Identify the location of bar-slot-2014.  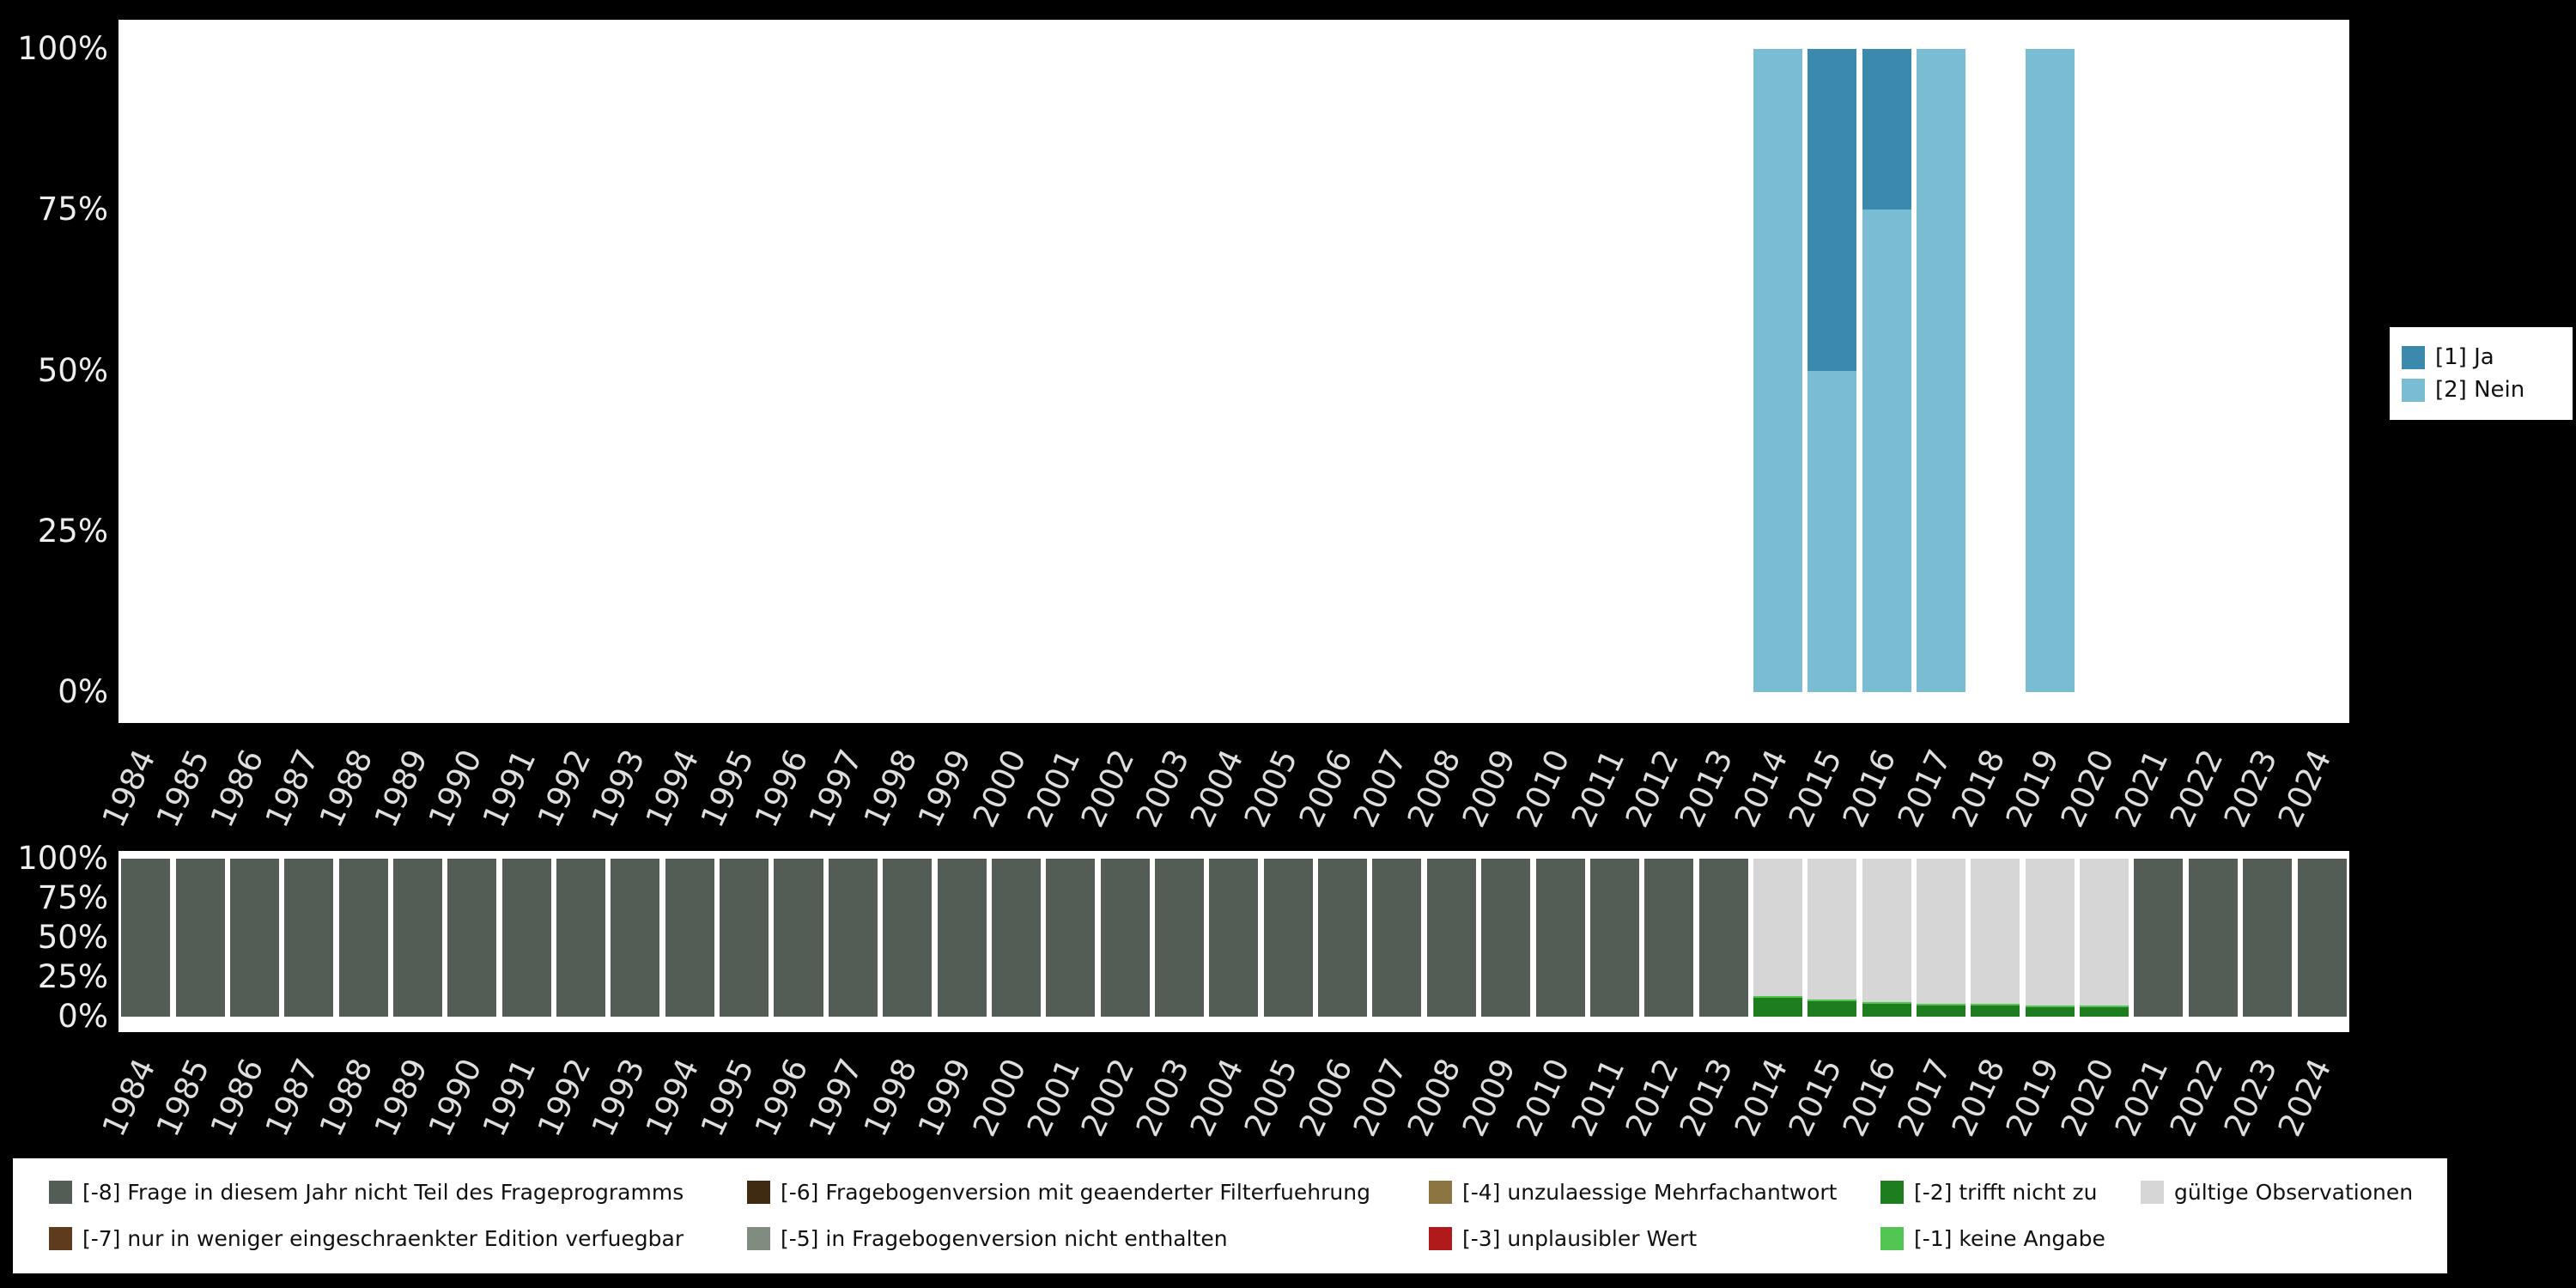
(1778, 370).